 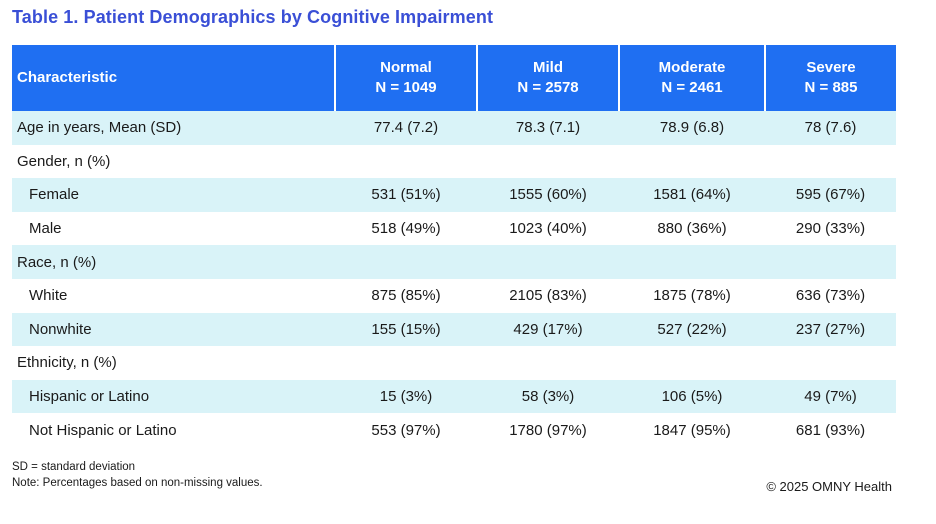 What do you see at coordinates (64, 161) in the screenshot?
I see `row-label: Gender, n (%)` at bounding box center [64, 161].